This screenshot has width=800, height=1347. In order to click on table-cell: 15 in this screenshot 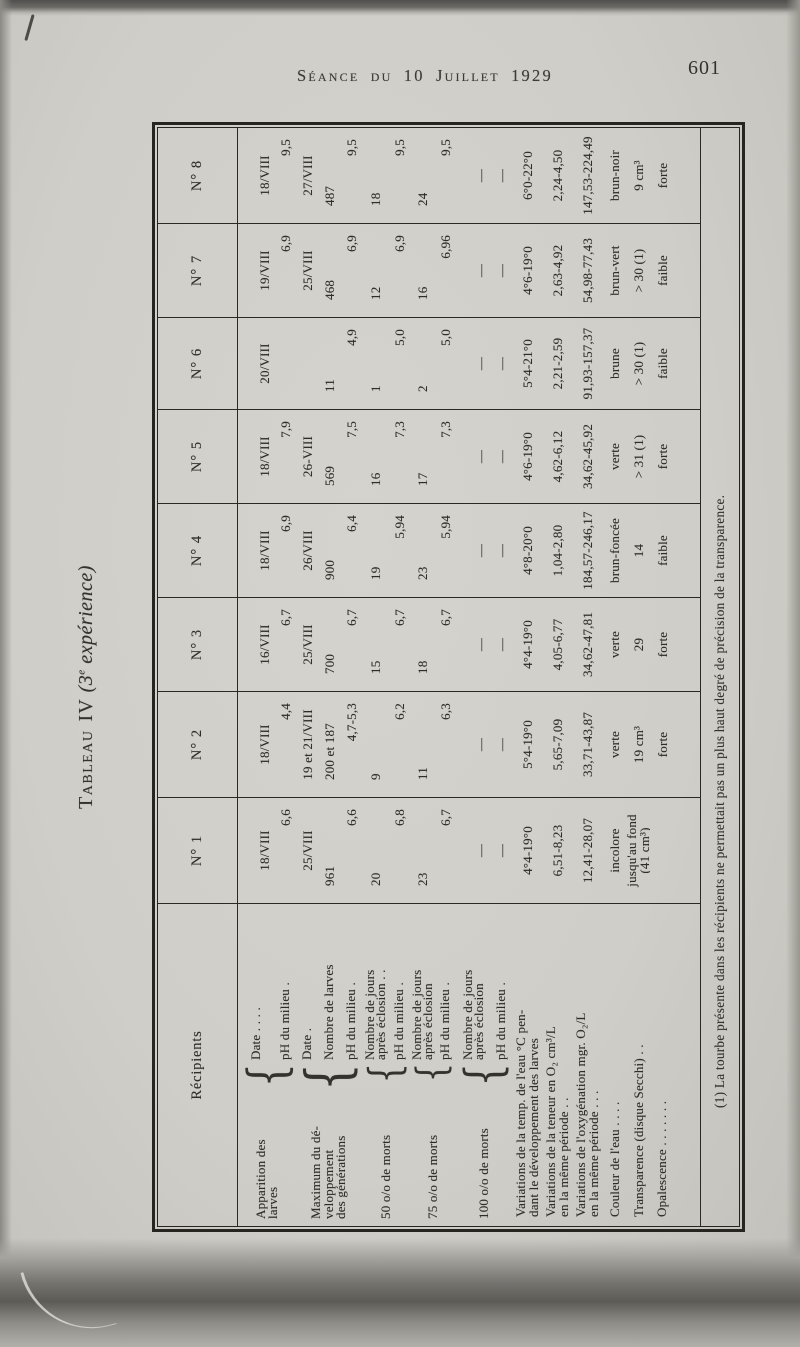, I will do `click(375, 645)`.